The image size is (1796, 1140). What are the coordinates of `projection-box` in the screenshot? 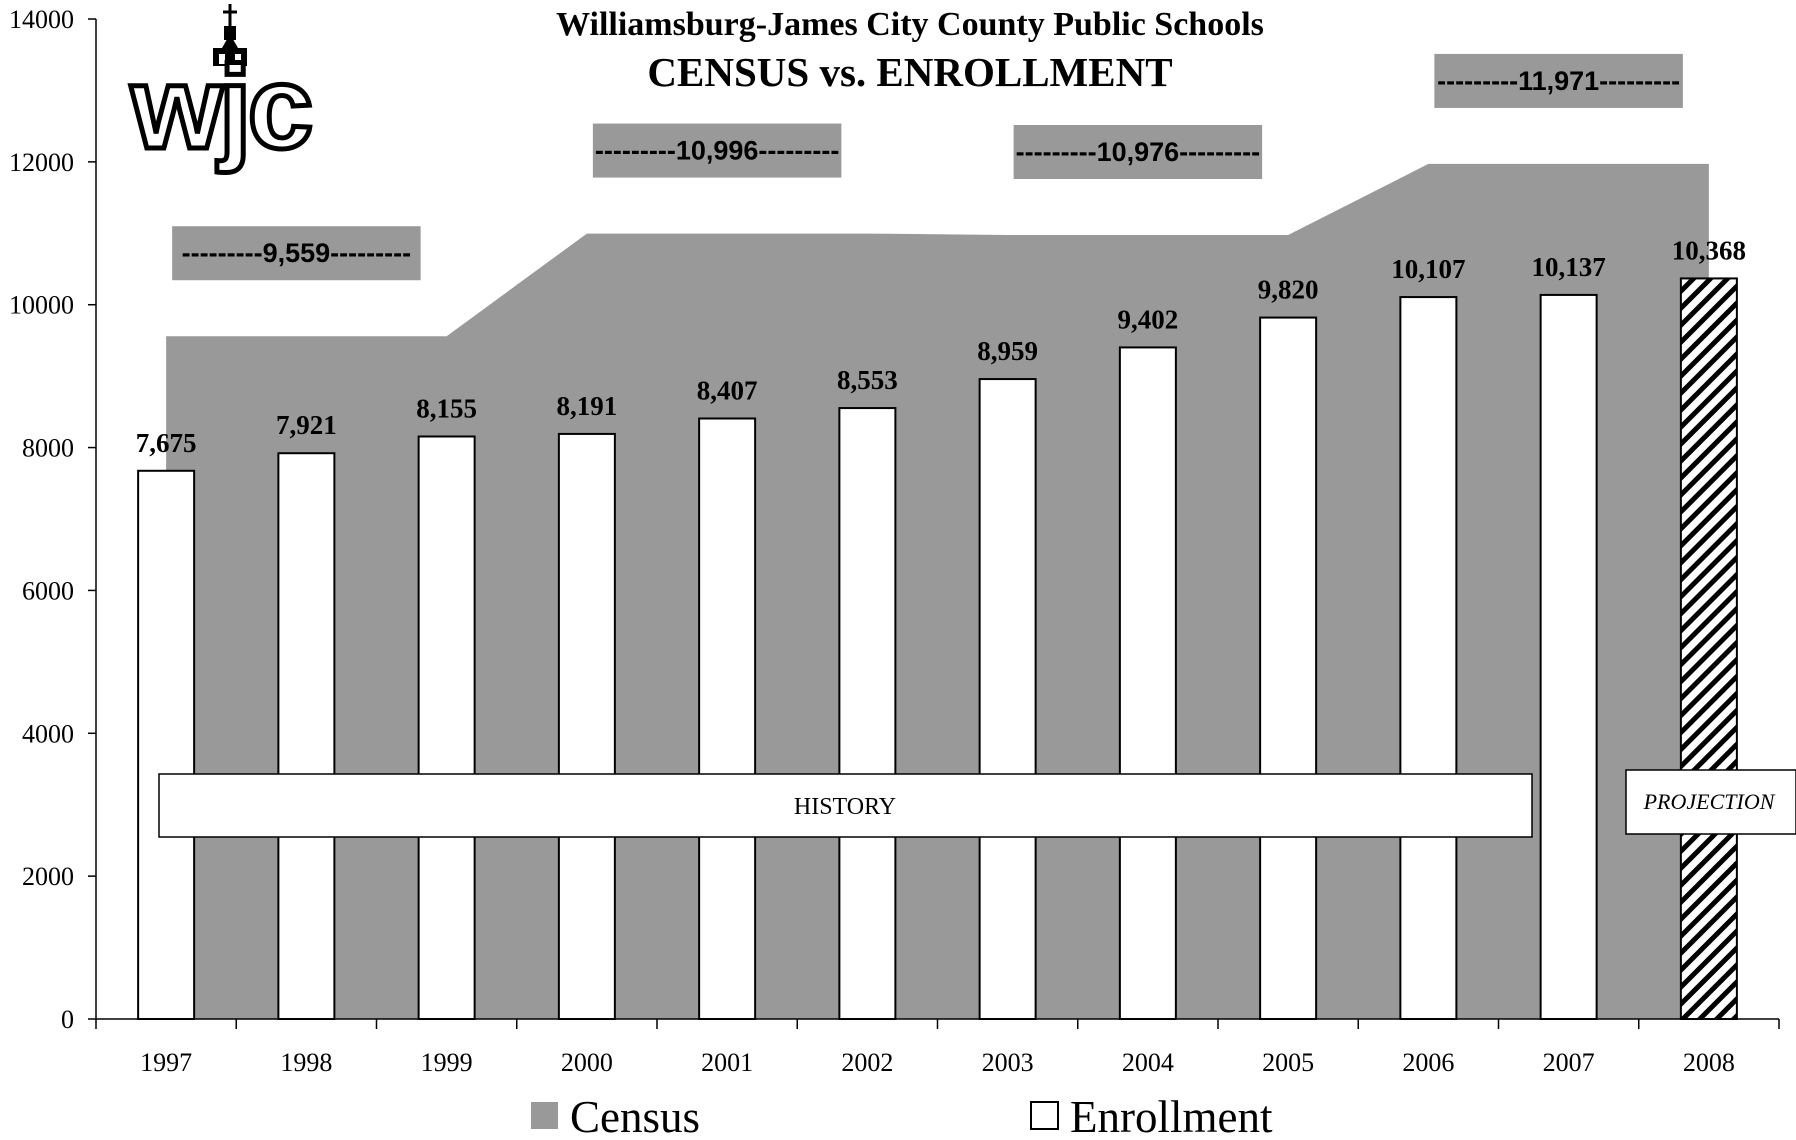 It's located at (1710, 802).